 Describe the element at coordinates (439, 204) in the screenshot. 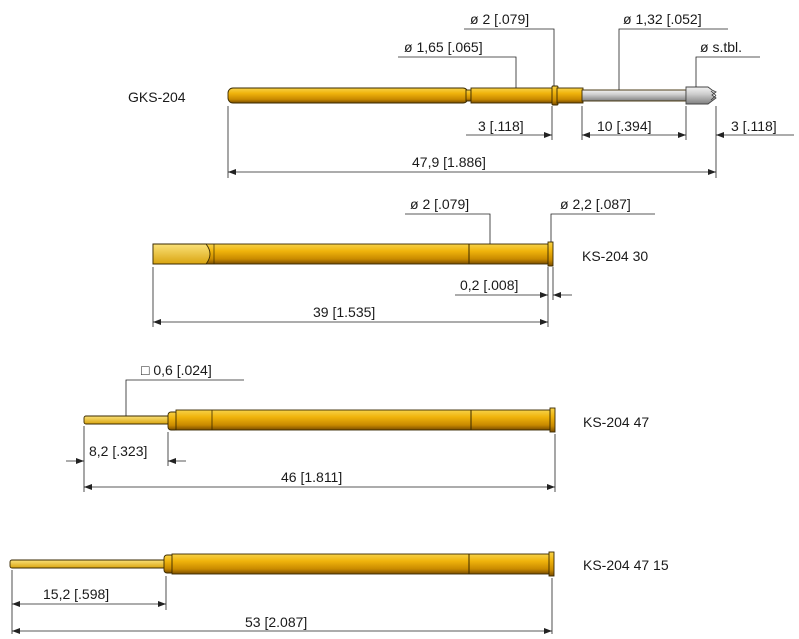

I see `ks-204-30-d-body-label: ø 2 [.079]` at that location.